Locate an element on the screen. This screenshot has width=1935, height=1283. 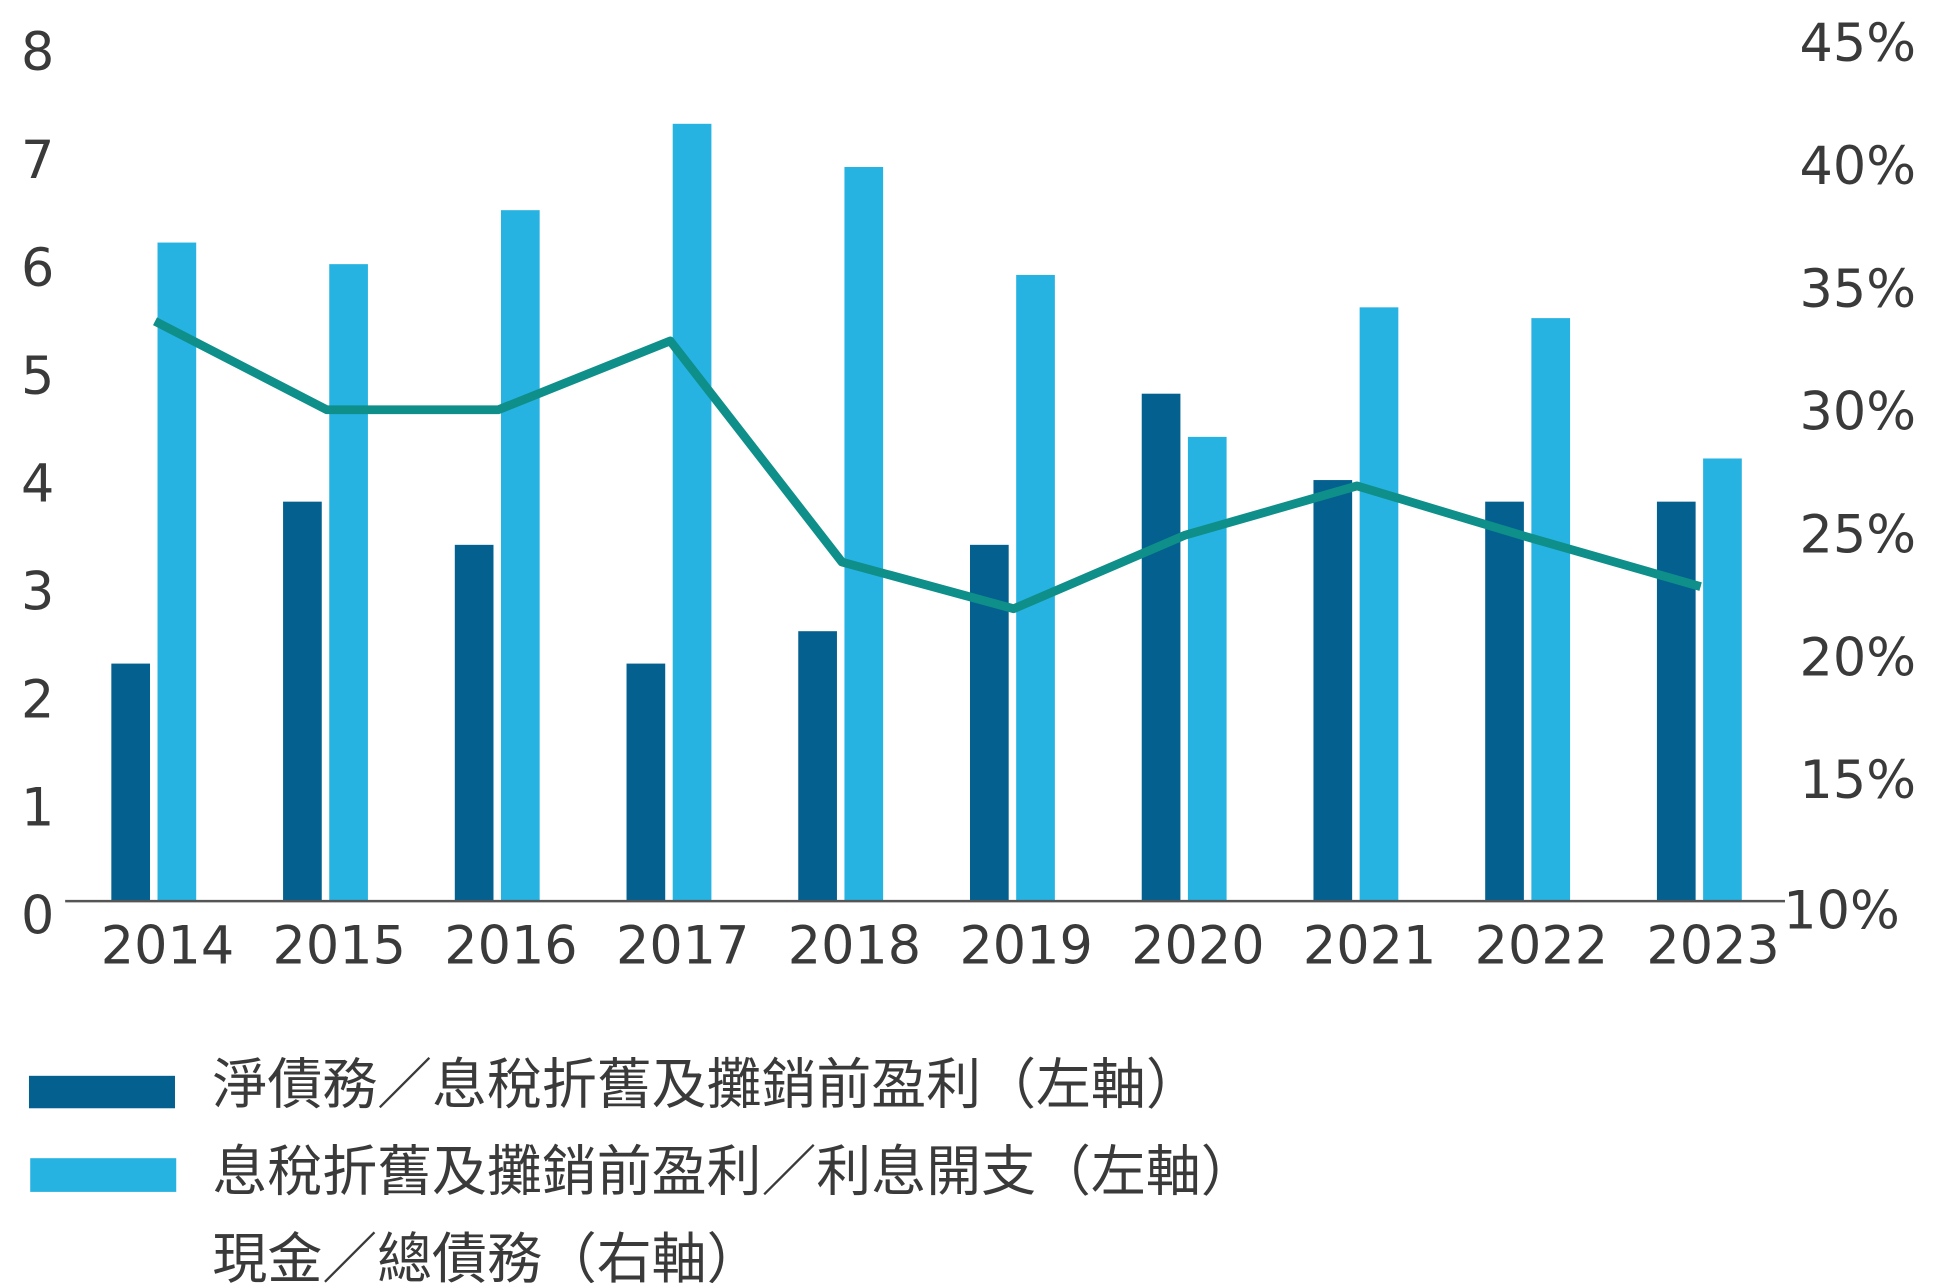
right-tick-label: 20% is located at coordinates (1858, 657).